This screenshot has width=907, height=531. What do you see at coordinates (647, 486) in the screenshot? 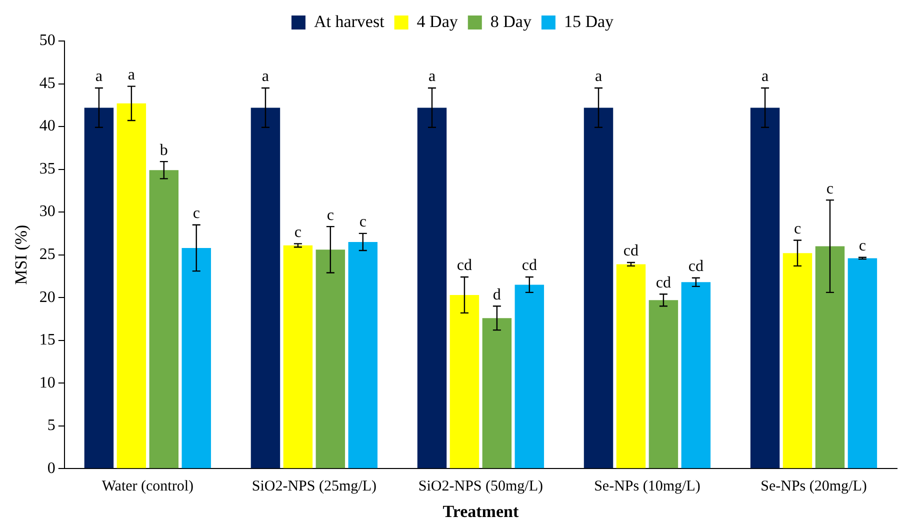
I see `x-tick-label: Se-NPs (10mg/L)` at bounding box center [647, 486].